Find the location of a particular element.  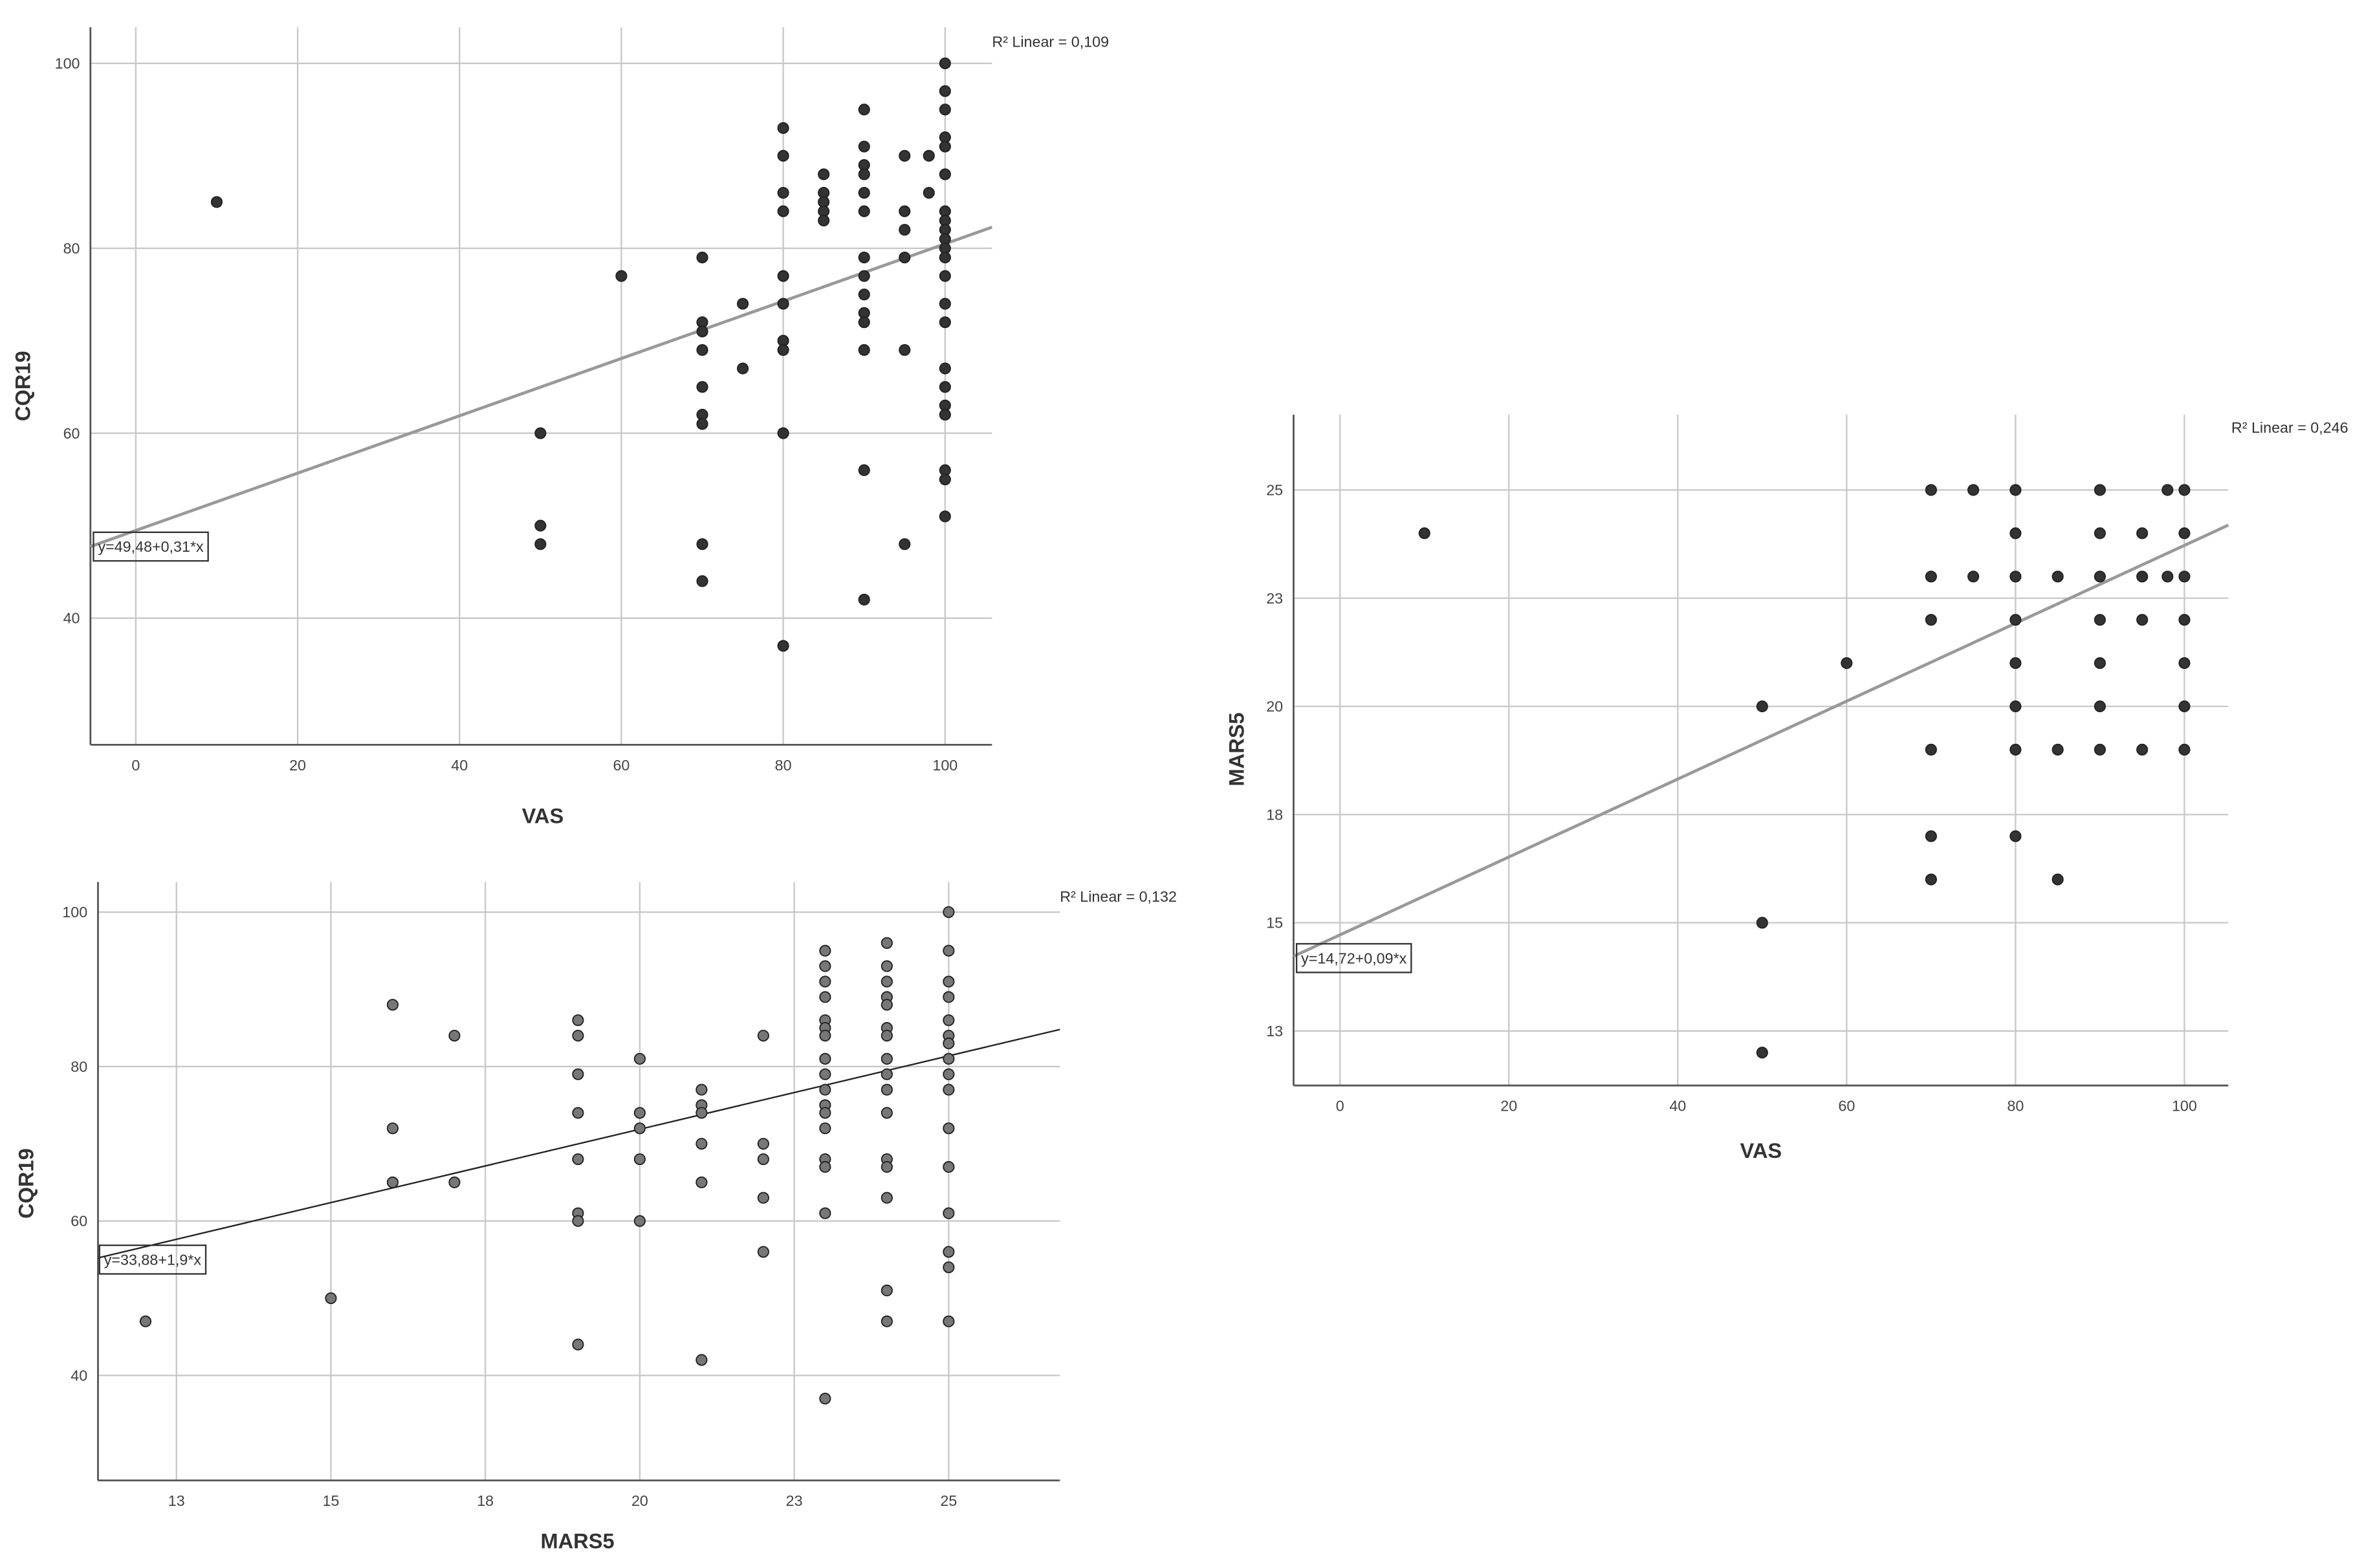

y-tick-label: 80 is located at coordinates (71, 248).